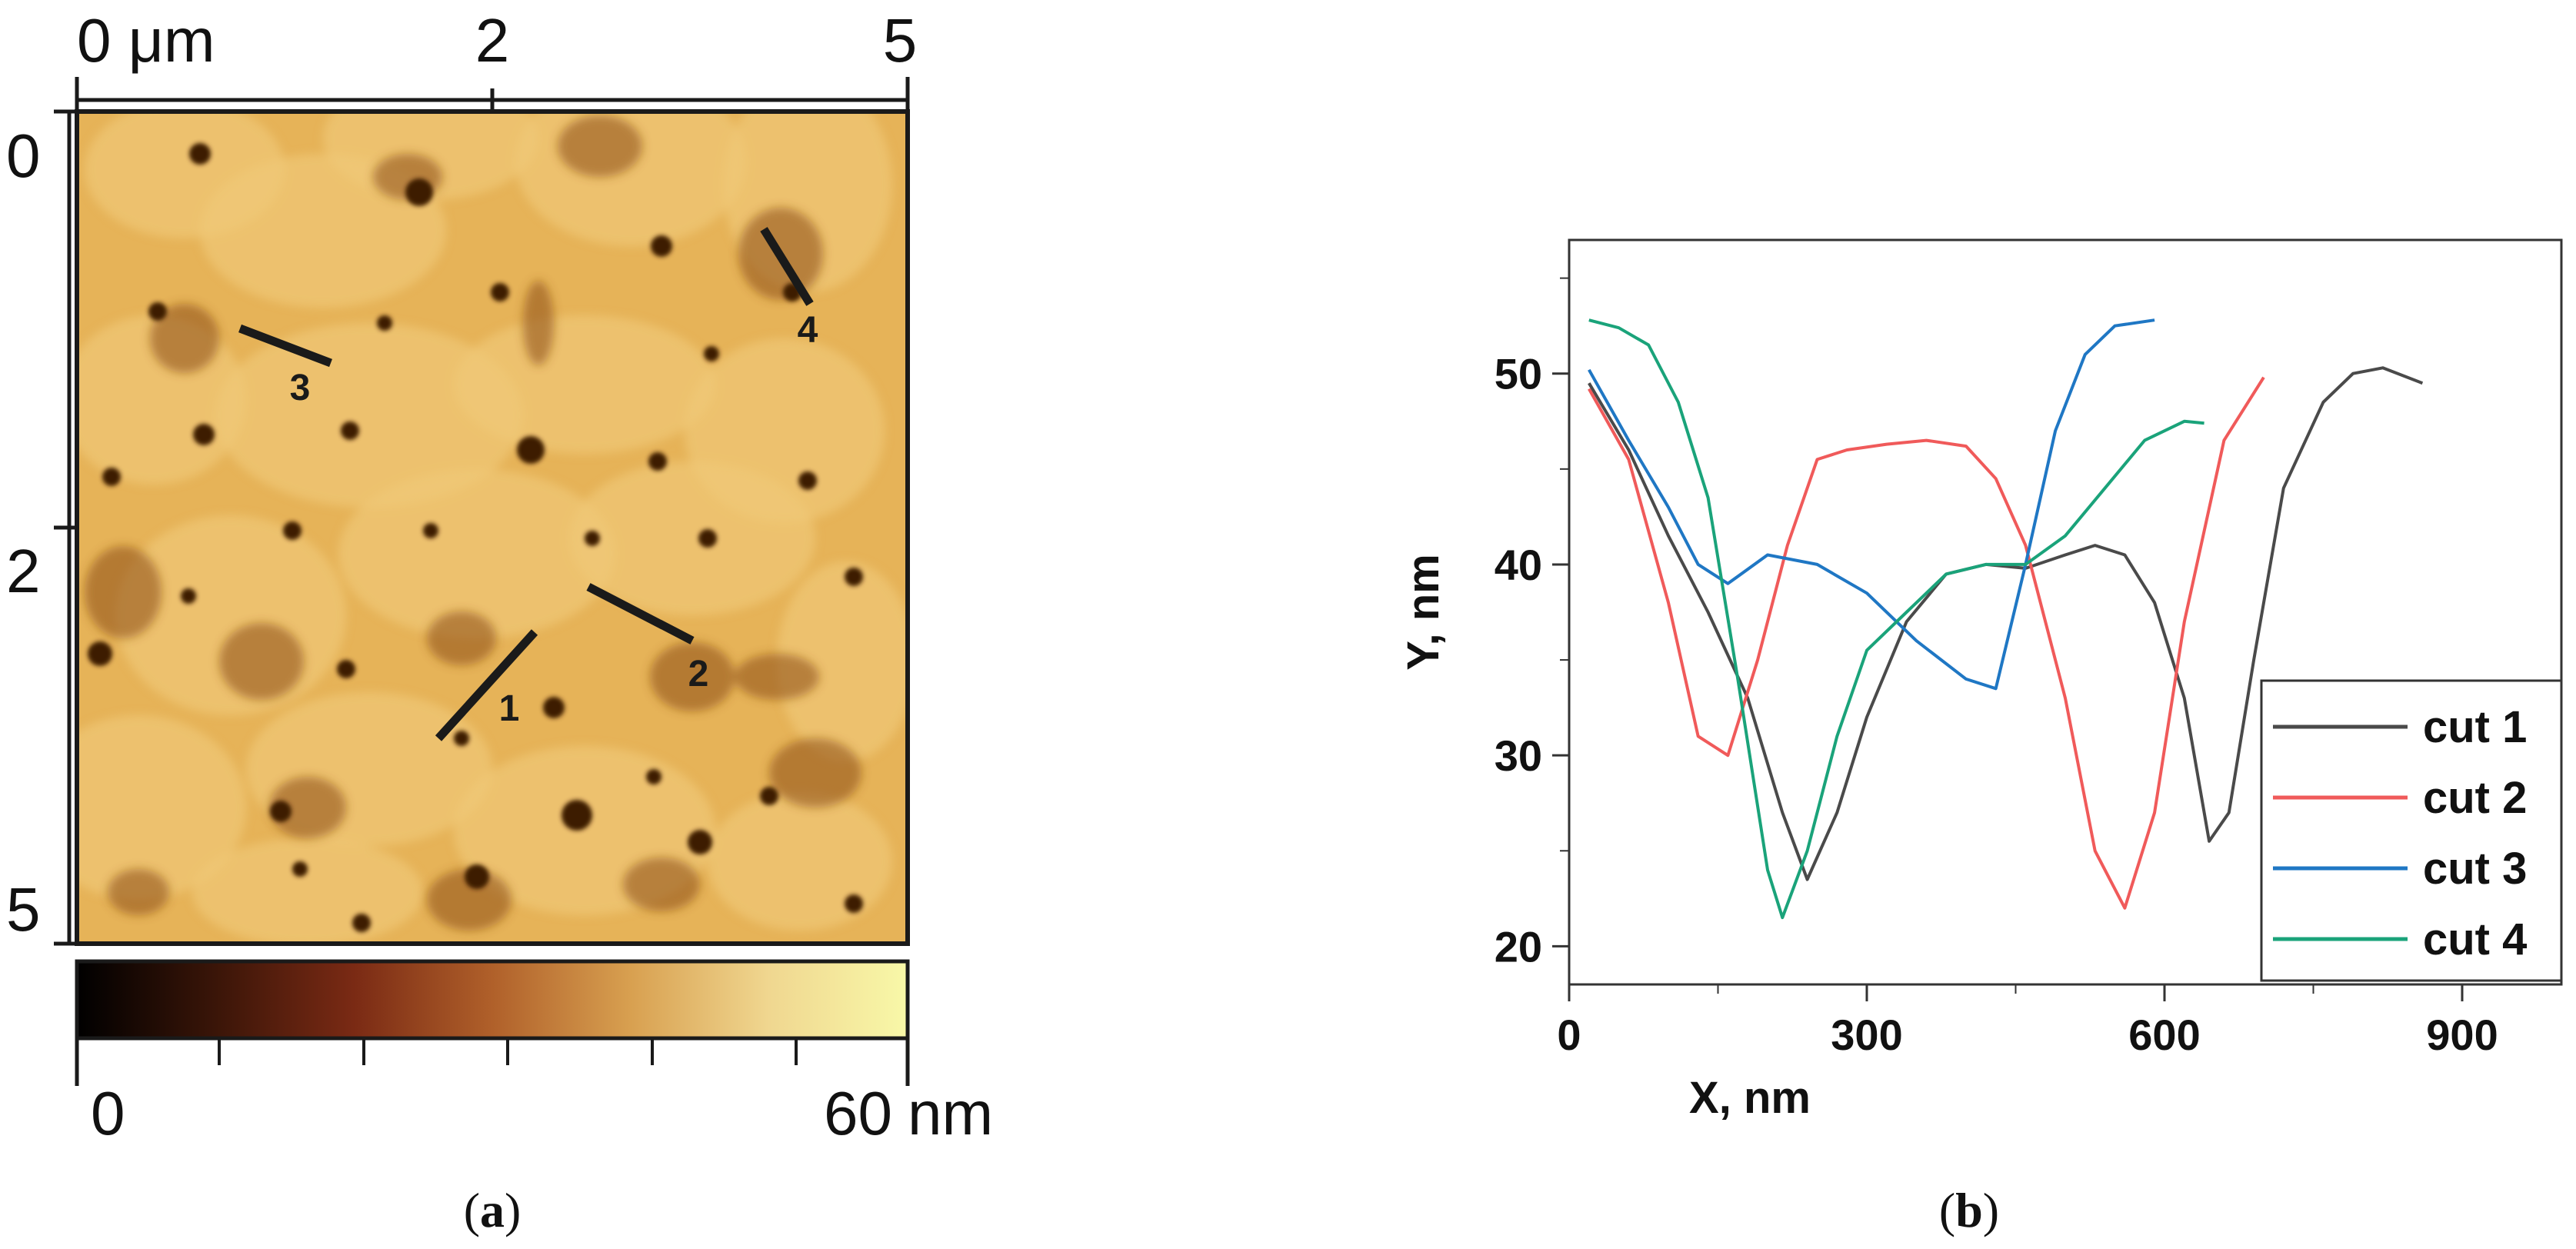 The width and height of the screenshot is (2576, 1249). Describe the element at coordinates (1532, 624) in the screenshot. I see `y-axis-ticks: 20 30 40 50` at that location.